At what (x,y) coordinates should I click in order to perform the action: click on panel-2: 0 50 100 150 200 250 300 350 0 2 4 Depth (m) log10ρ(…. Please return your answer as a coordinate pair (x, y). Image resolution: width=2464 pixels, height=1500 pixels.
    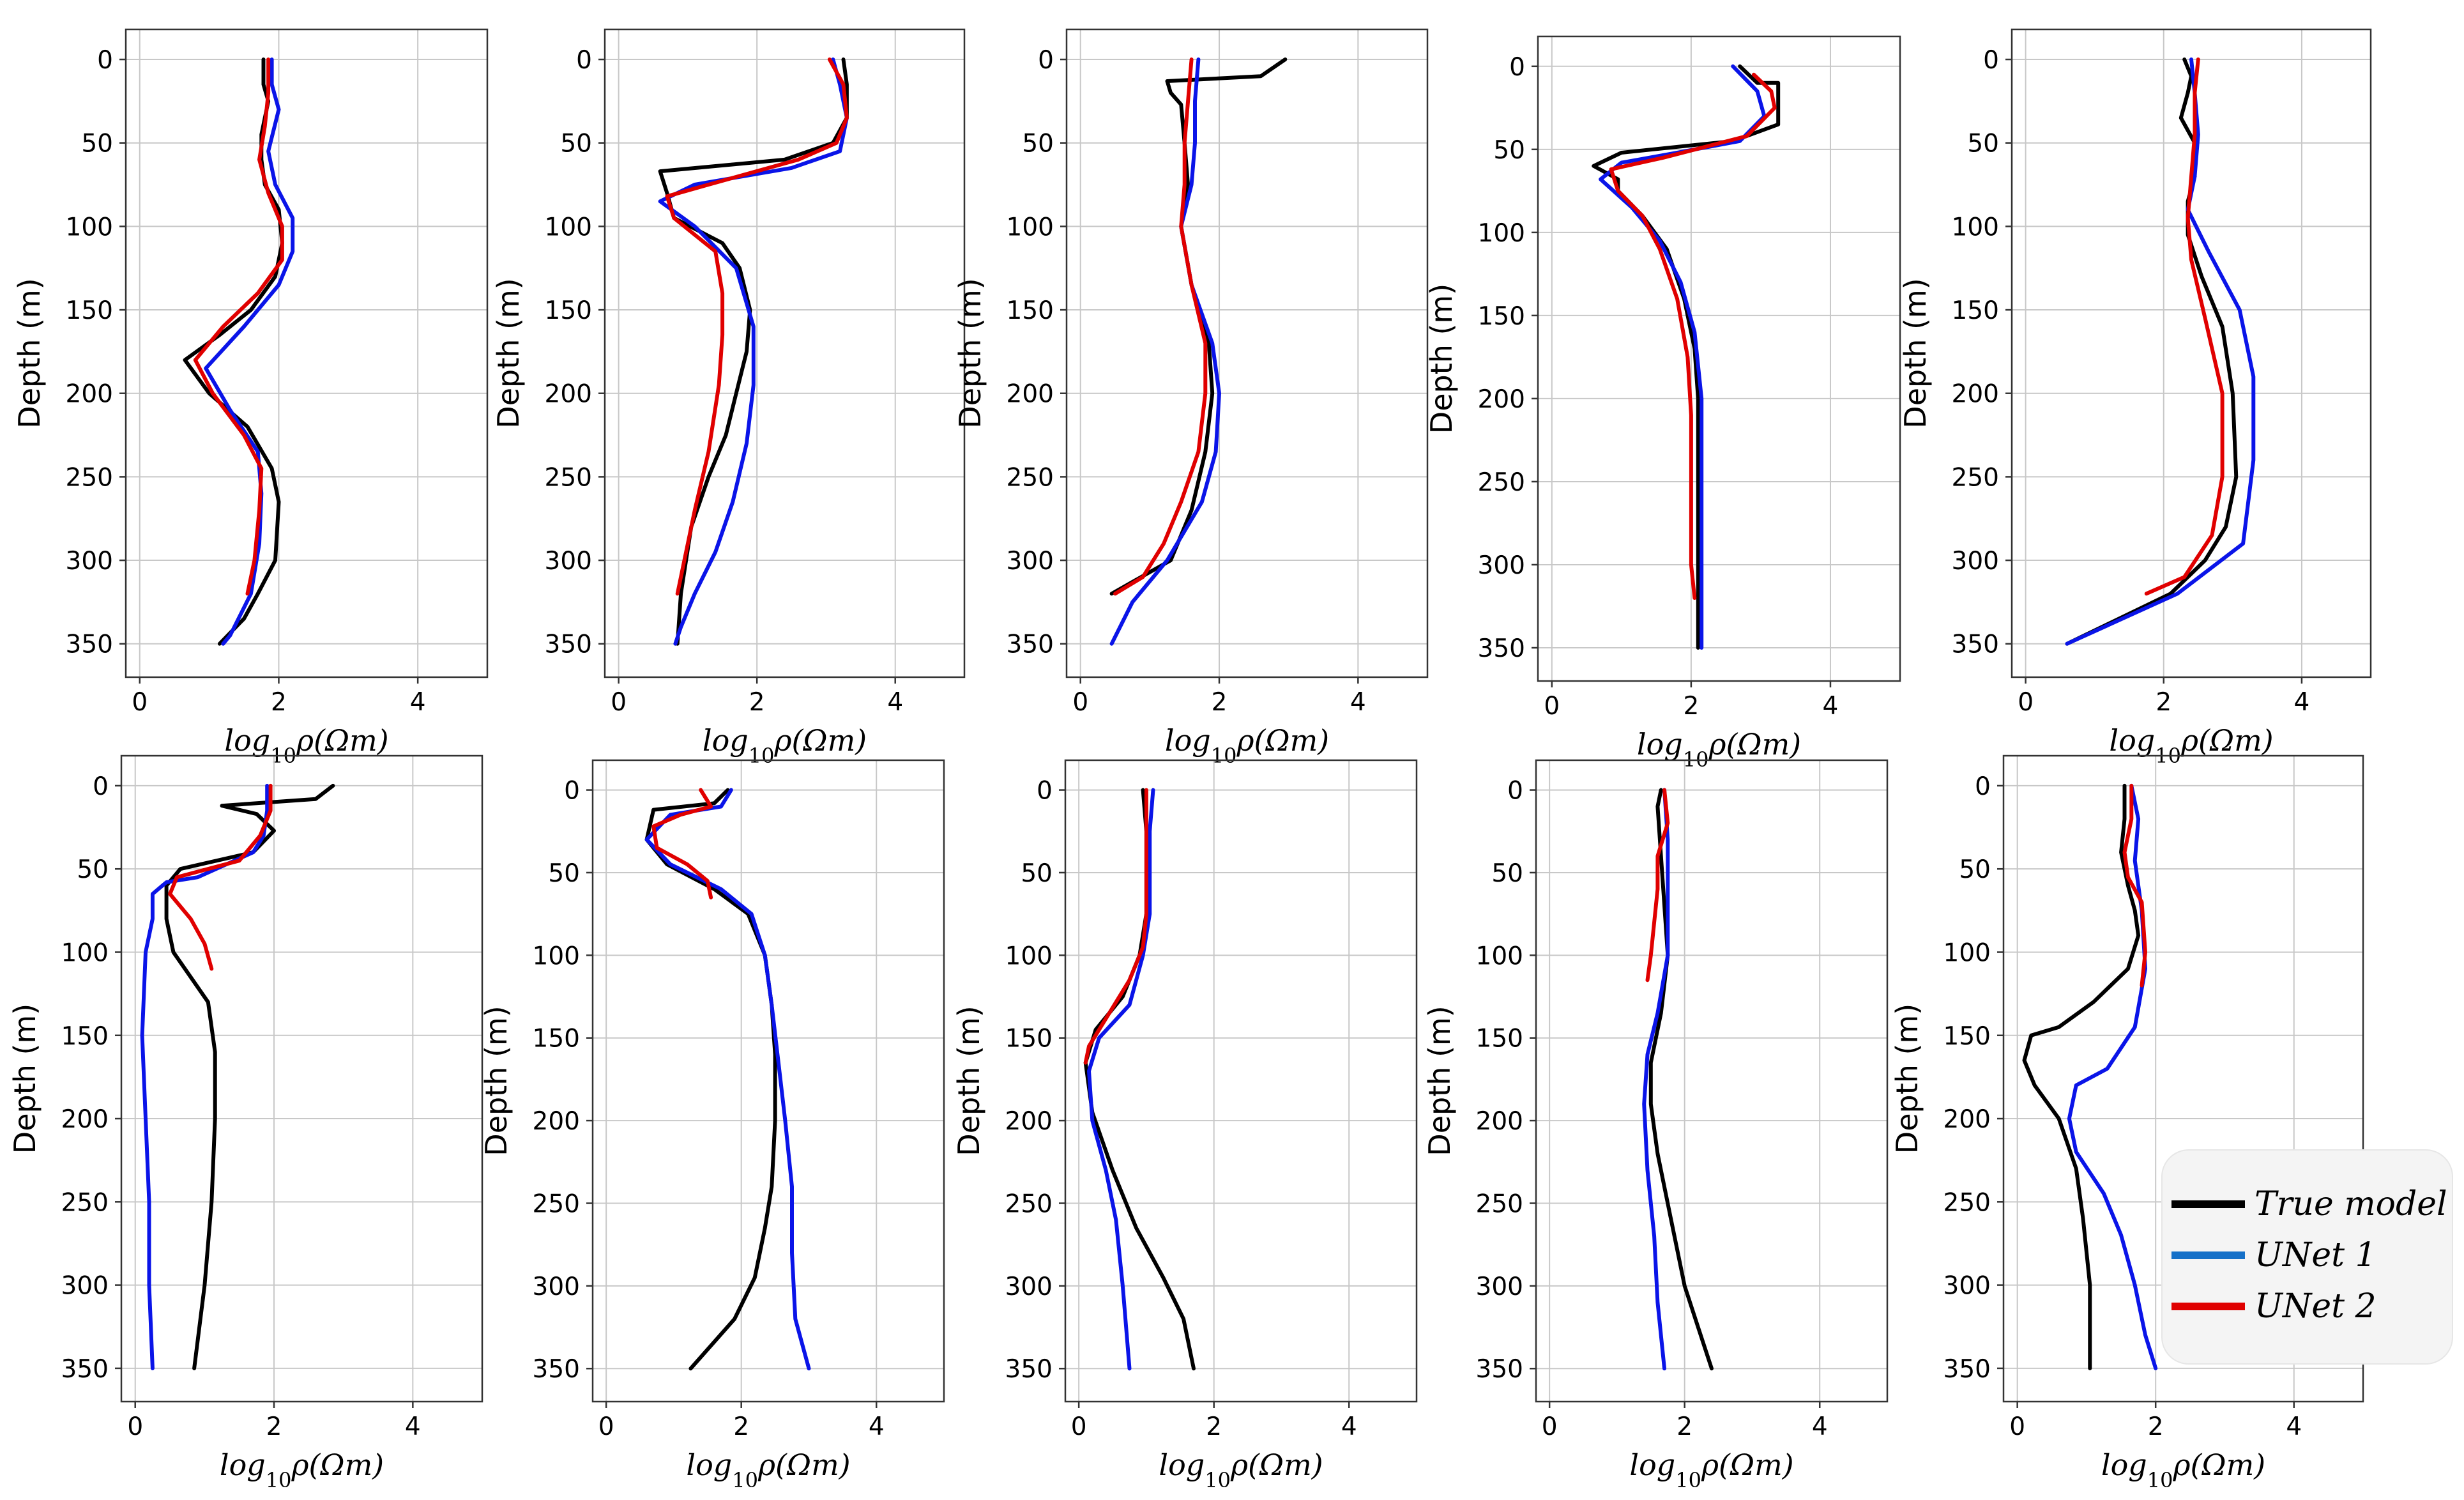
    Looking at the image, I should click on (728, 398).